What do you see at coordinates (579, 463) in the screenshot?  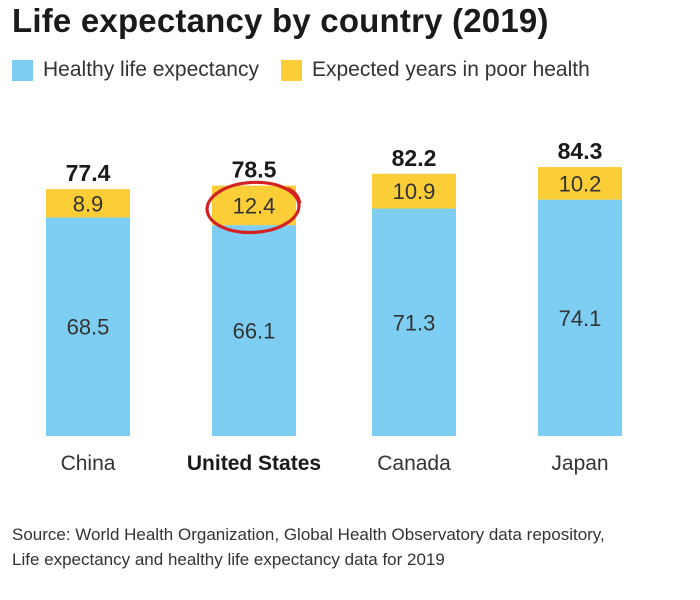 I see `category-label-japan: Japan` at bounding box center [579, 463].